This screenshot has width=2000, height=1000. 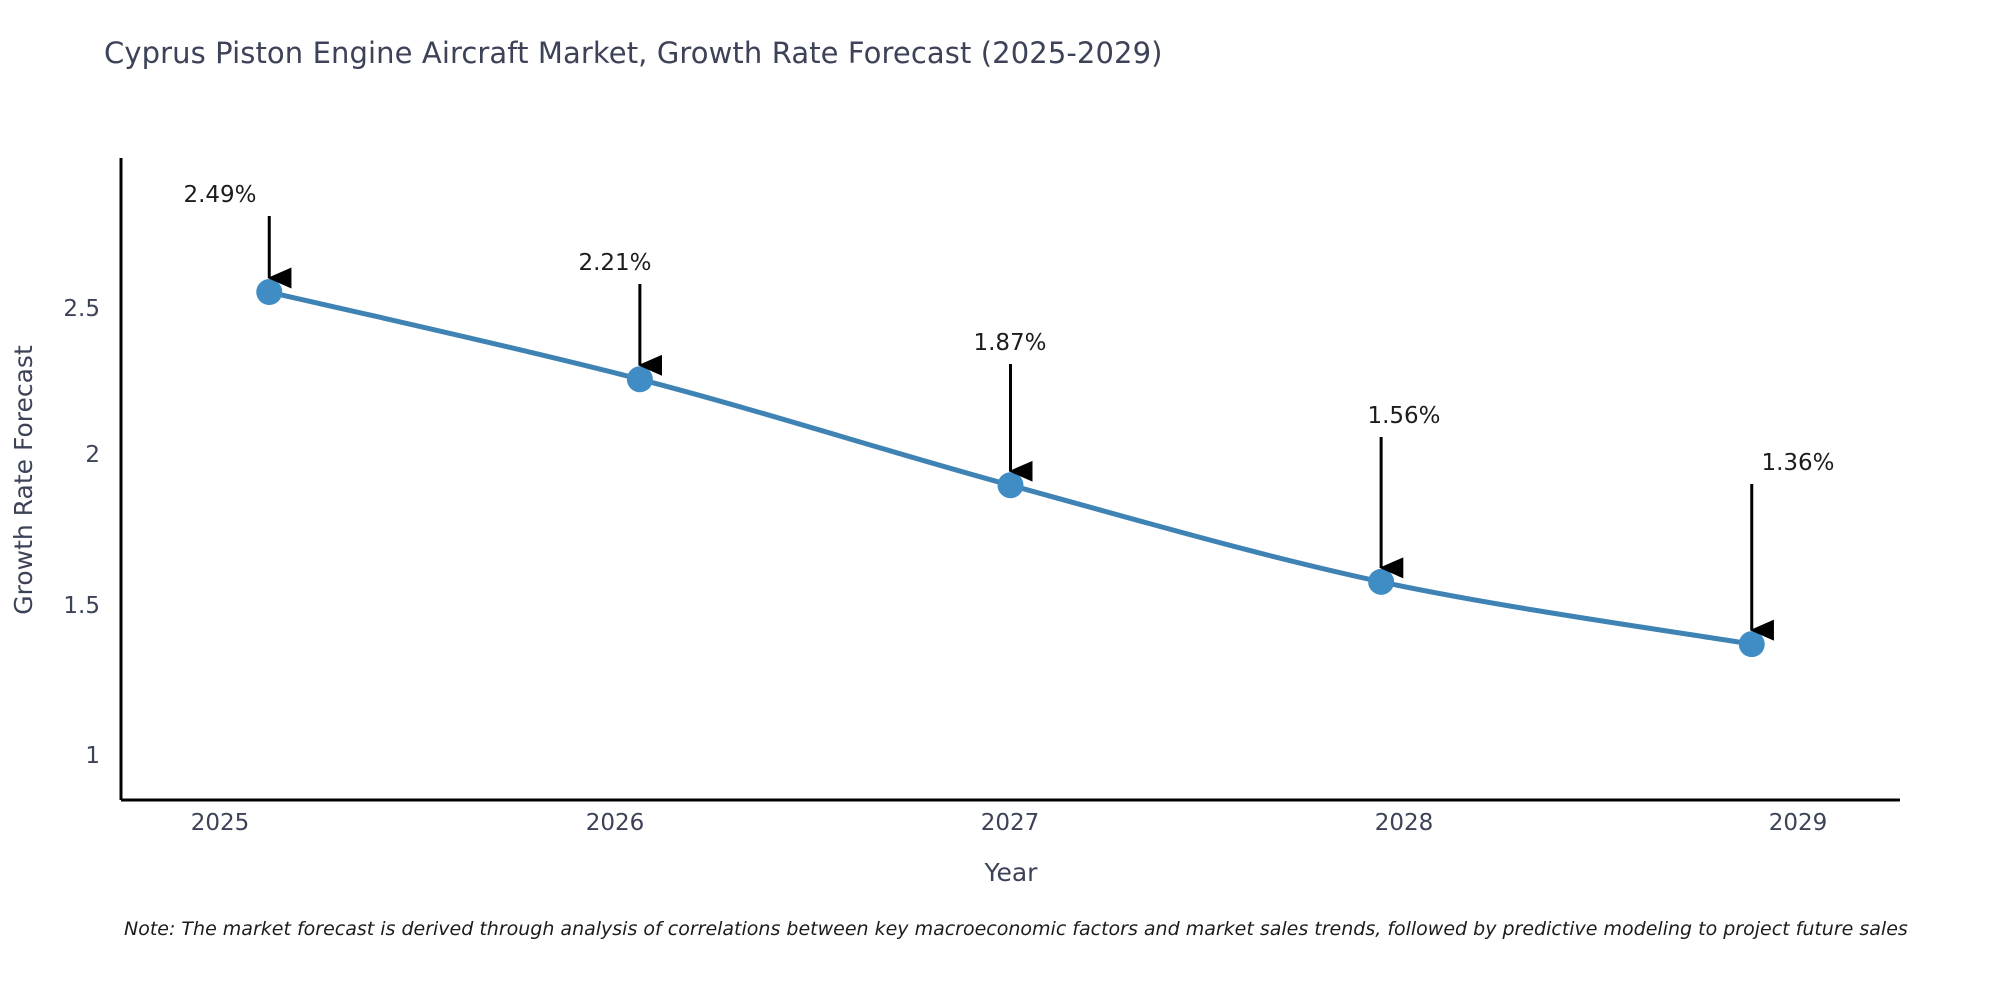 What do you see at coordinates (1404, 416) in the screenshot?
I see `point-annotation: 1.56%` at bounding box center [1404, 416].